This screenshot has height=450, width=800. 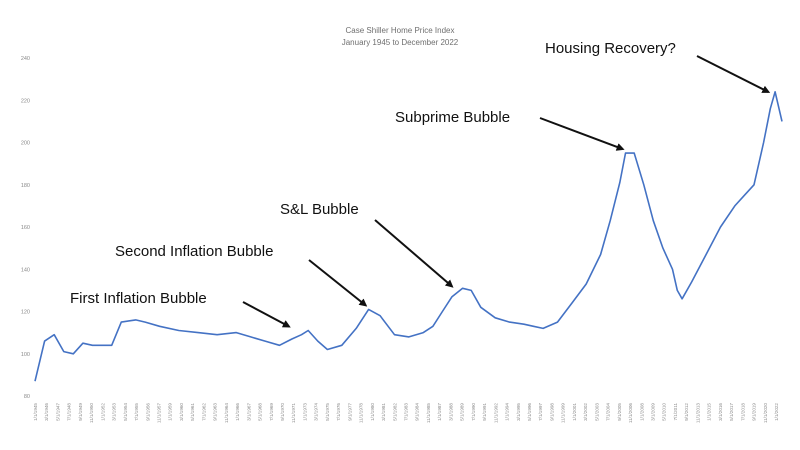 I want to click on x-tick-label: 1/1/2015, so click(x=709, y=412).